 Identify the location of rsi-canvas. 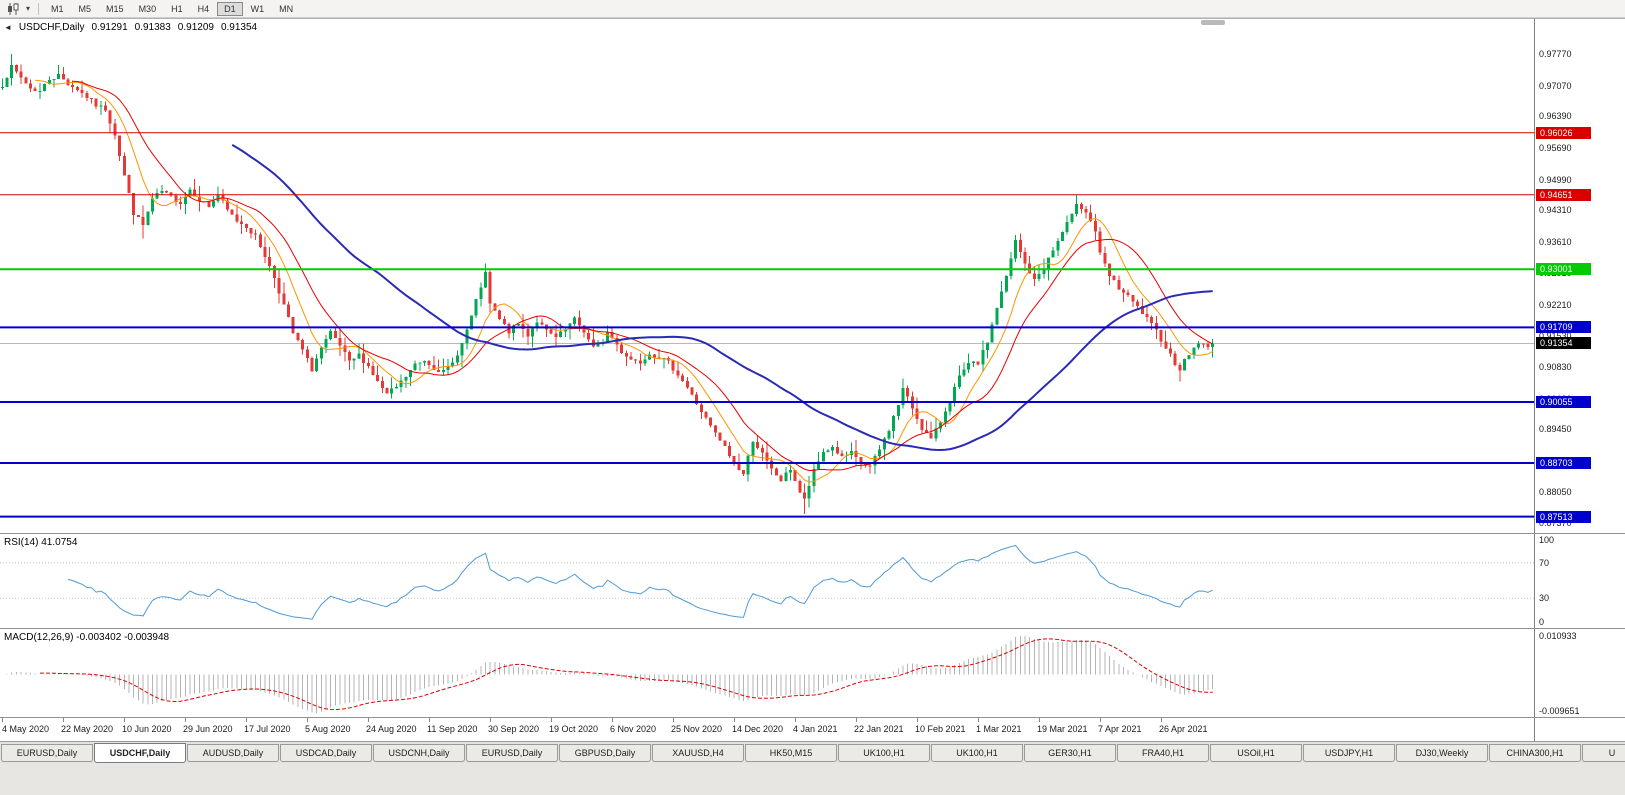
(767, 580).